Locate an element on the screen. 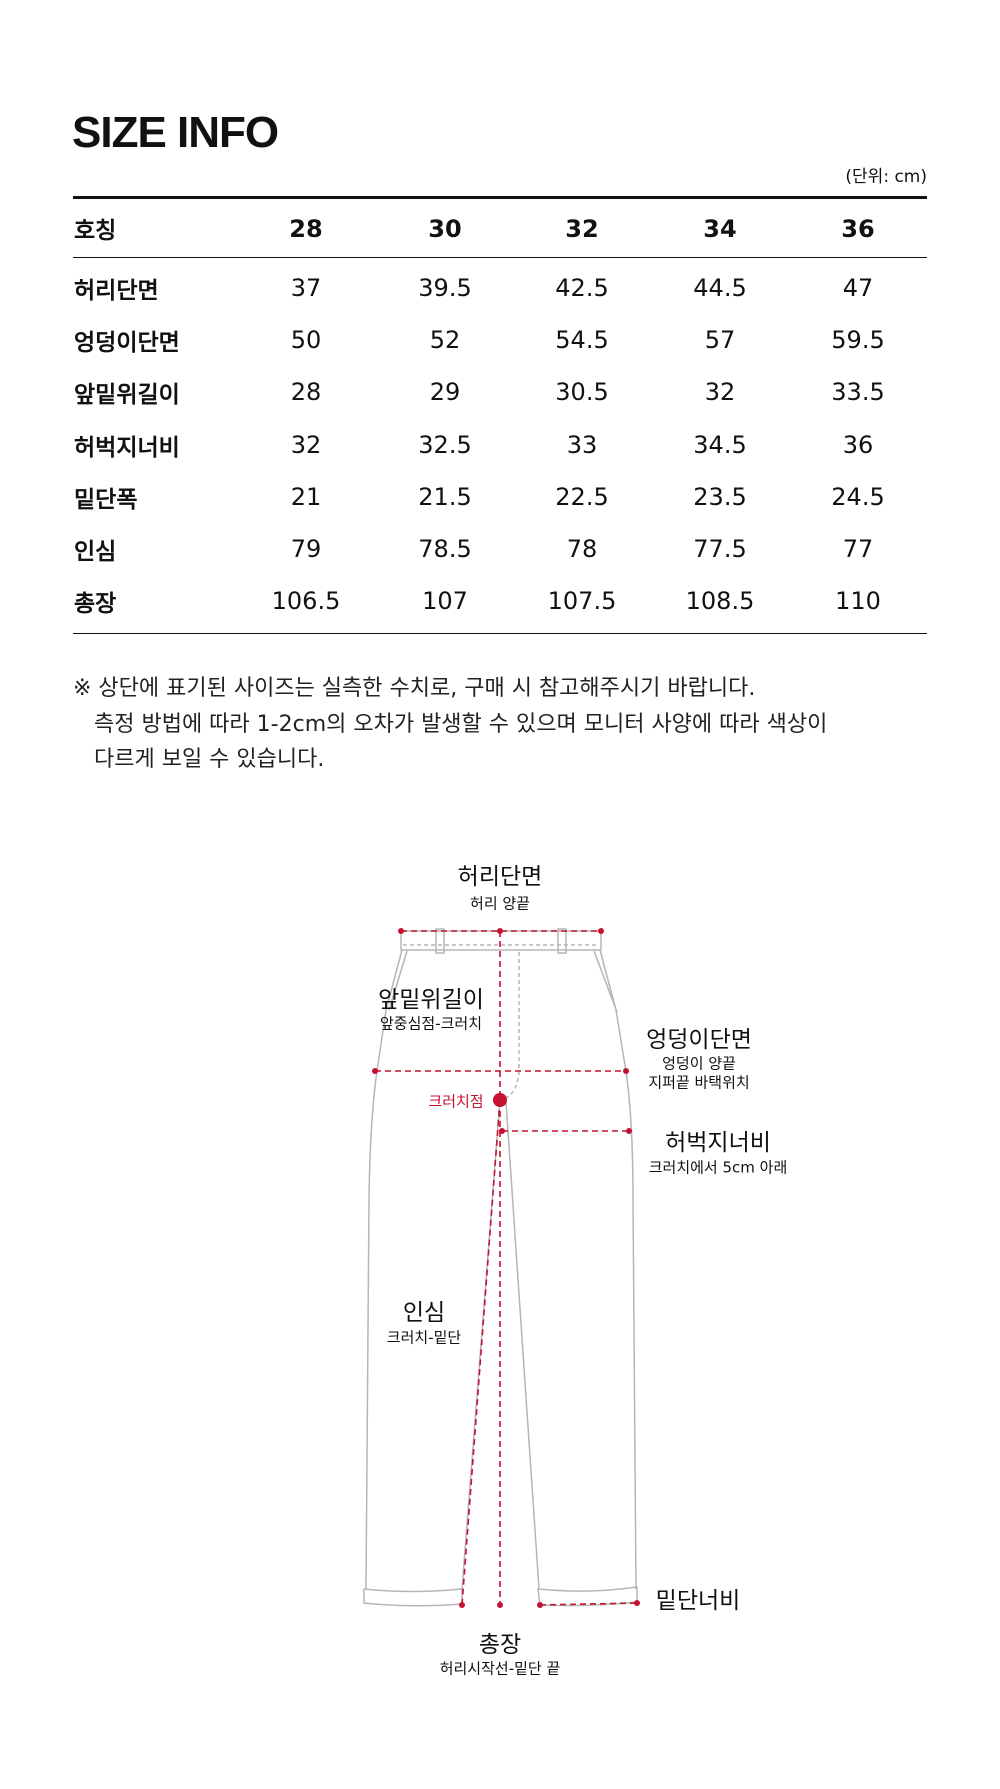 The width and height of the screenshot is (1000, 1789). table-cell: 44.5 is located at coordinates (720, 288).